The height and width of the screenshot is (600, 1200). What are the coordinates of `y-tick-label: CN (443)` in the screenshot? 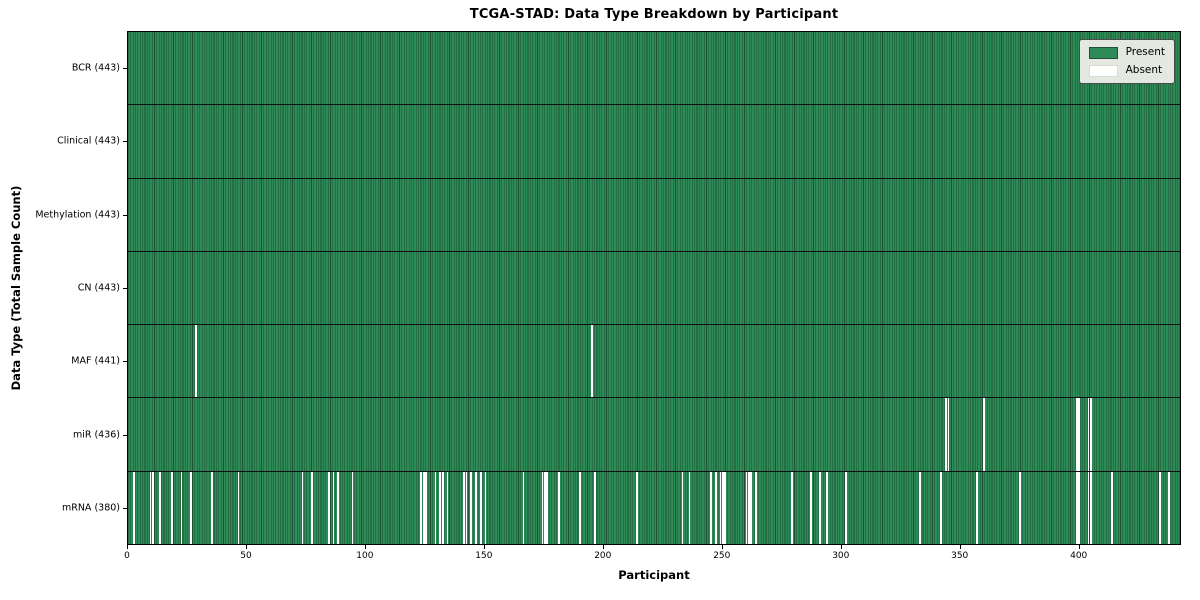 It's located at (98, 288).